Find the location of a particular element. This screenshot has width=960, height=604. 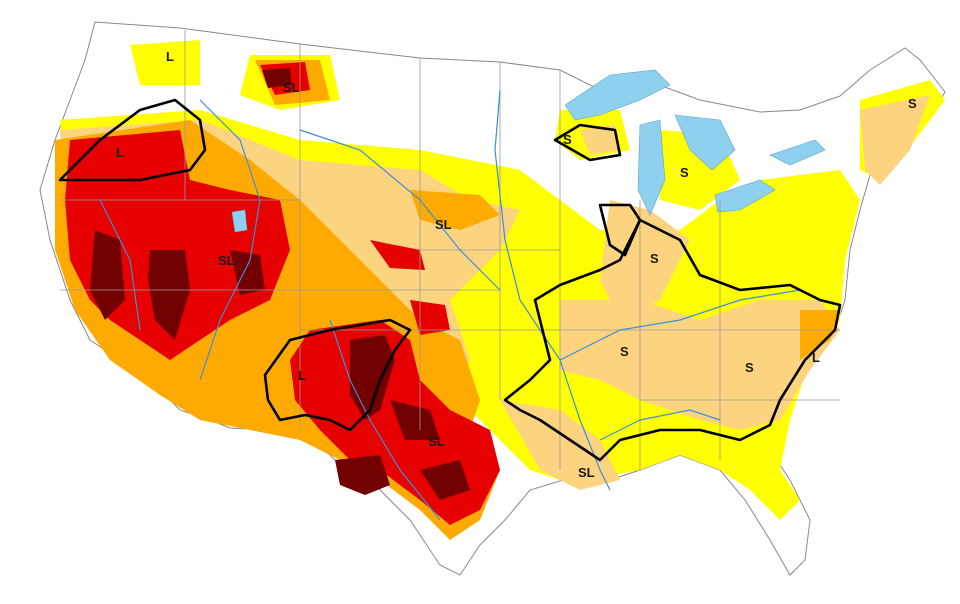

impact-label-maine: S is located at coordinates (912, 103).